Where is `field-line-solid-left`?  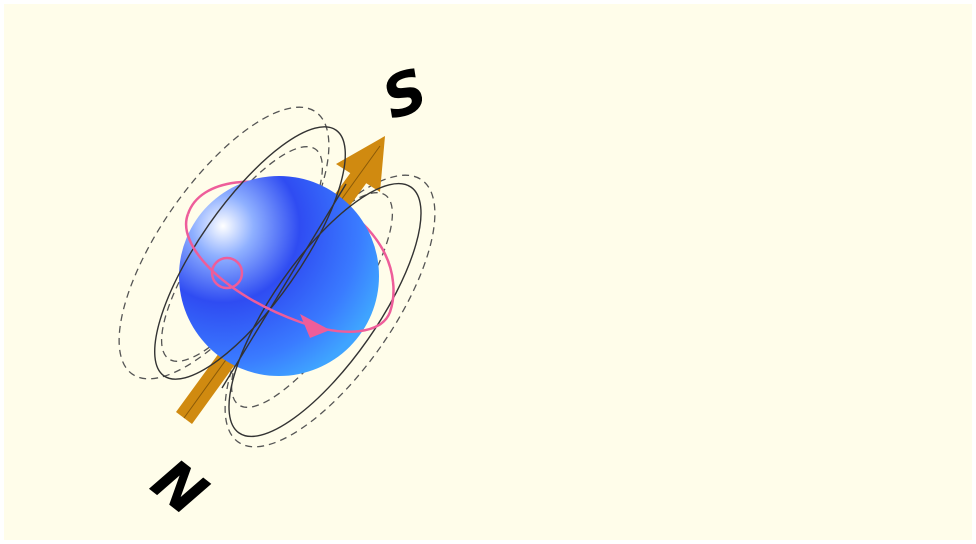
field-line-solid-left is located at coordinates (250, 253).